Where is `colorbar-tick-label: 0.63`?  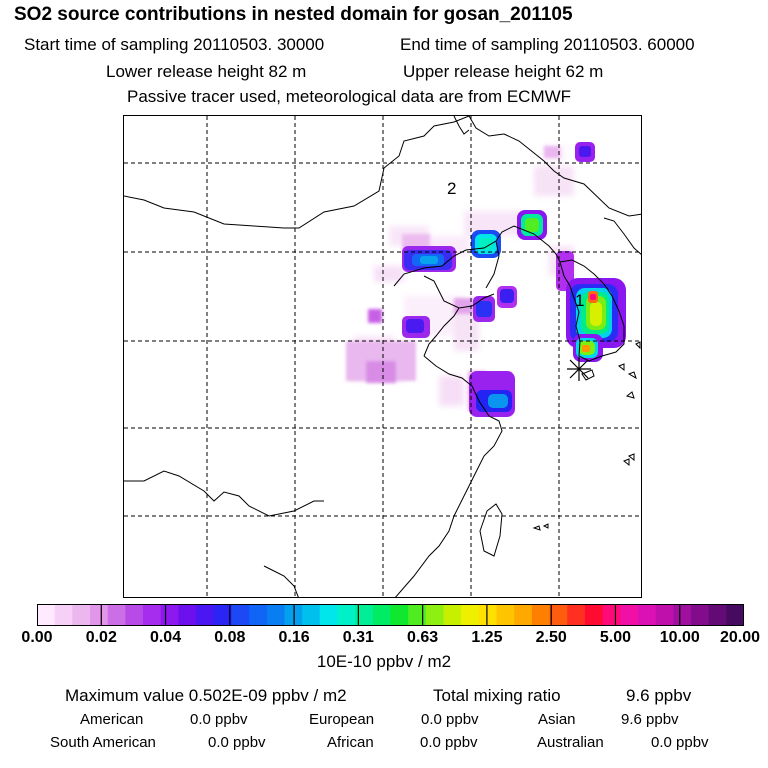
colorbar-tick-label: 0.63 is located at coordinates (423, 637).